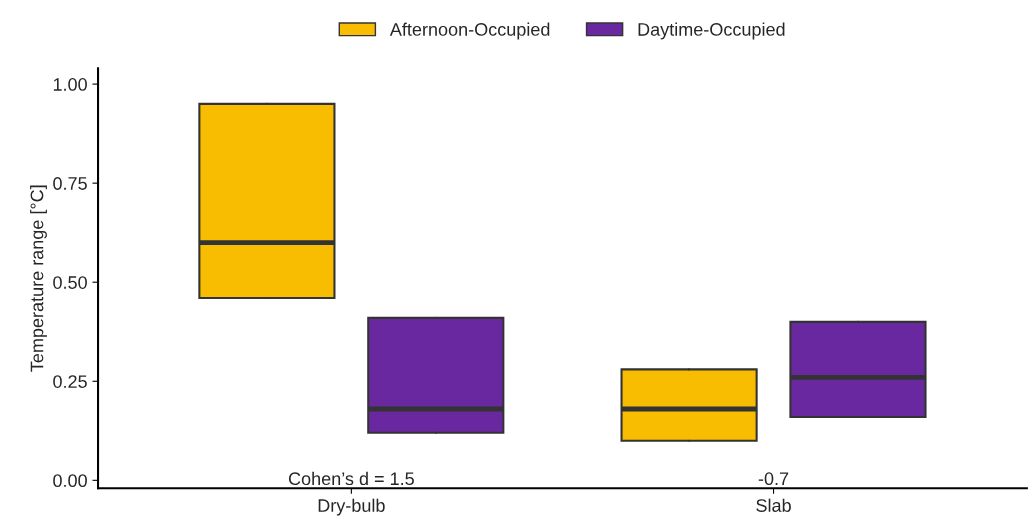  I want to click on legend-label: Afternoon-Occupied, so click(469, 31).